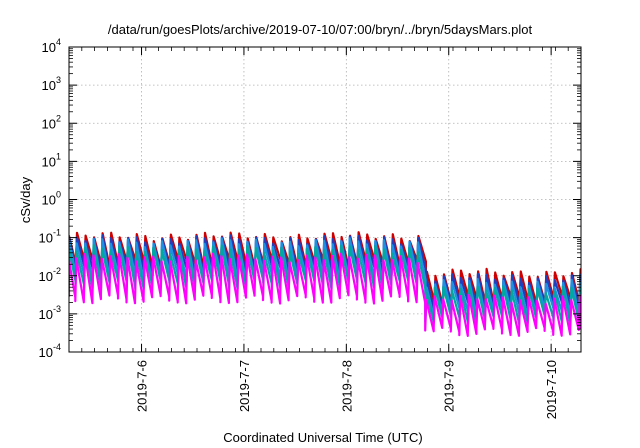 This screenshot has height=448, width=640. What do you see at coordinates (449, 386) in the screenshot?
I see `x-tick-label: 2019-7-9` at bounding box center [449, 386].